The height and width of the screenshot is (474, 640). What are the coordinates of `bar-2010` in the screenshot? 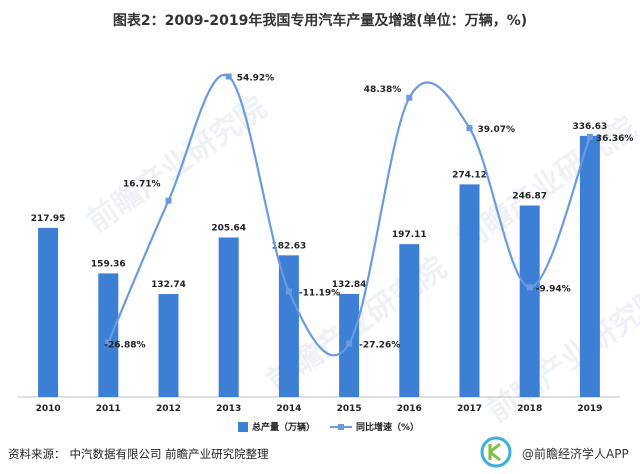 It's located at (48, 312).